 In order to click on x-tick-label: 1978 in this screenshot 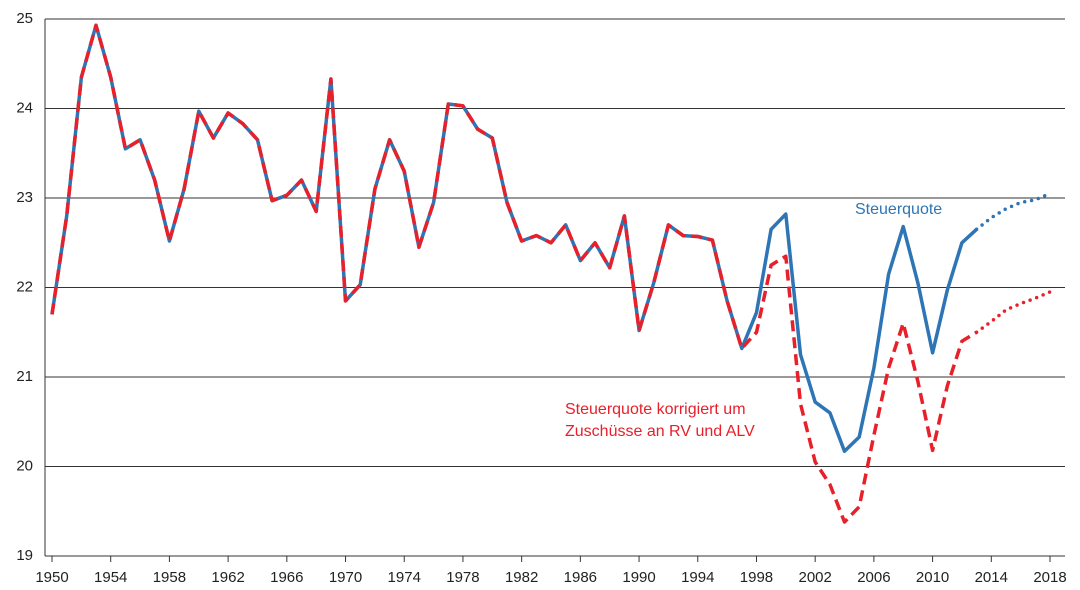, I will do `click(462, 577)`.